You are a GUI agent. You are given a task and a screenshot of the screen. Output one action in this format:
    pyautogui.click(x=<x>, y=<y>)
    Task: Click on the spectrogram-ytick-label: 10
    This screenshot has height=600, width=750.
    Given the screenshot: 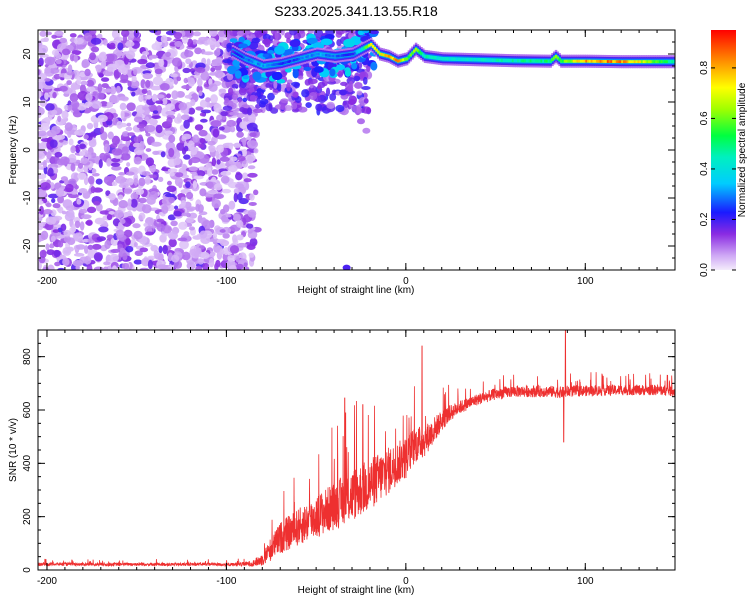 What is the action you would take?
    pyautogui.click(x=27, y=102)
    